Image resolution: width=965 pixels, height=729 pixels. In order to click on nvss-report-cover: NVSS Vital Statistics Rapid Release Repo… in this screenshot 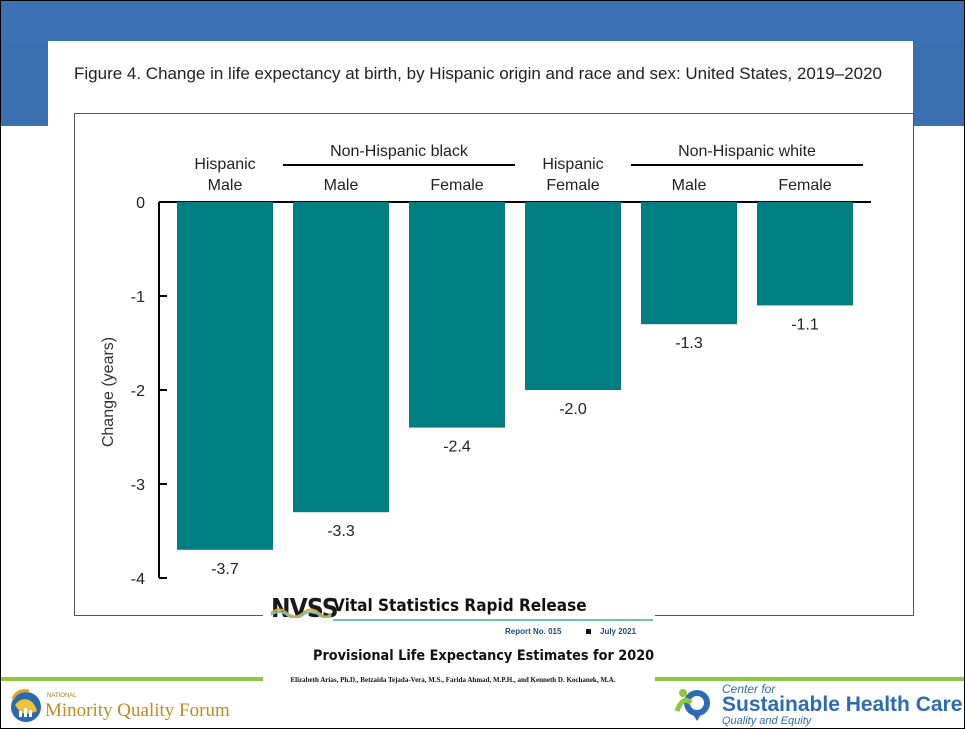, I will do `click(459, 658)`.